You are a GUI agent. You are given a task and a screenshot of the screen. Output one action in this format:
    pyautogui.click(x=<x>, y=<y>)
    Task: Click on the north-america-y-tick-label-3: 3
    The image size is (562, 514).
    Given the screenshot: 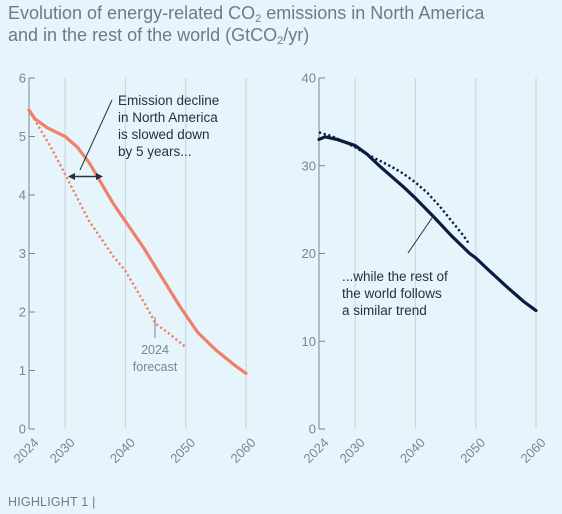 What is the action you would take?
    pyautogui.click(x=22, y=253)
    